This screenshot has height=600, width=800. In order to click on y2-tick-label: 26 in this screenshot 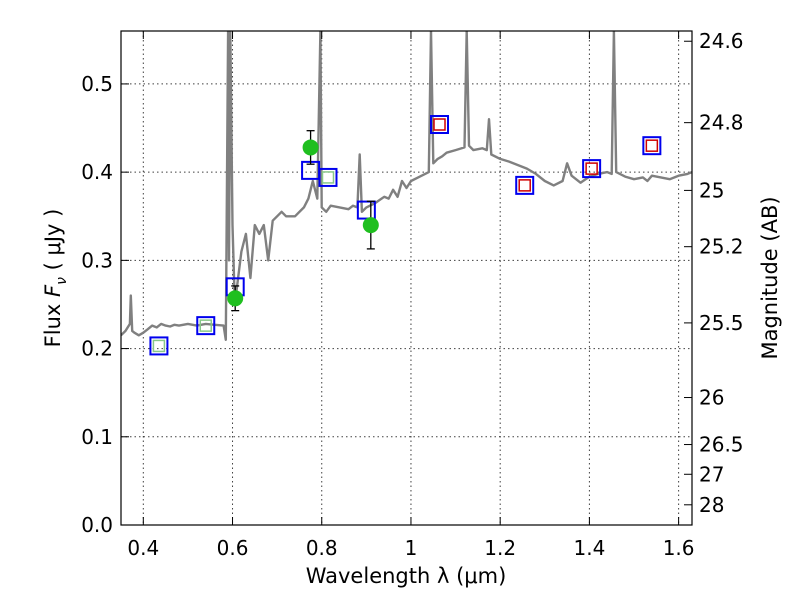, I will do `click(711, 398)`.